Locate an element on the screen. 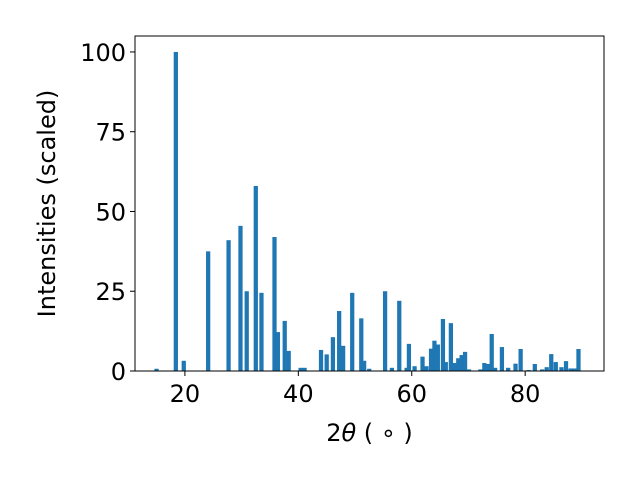  x-tick-label: 20 is located at coordinates (185, 394).